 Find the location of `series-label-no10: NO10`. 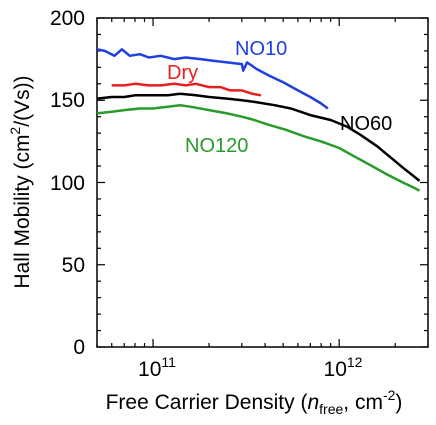

series-label-no10: NO10 is located at coordinates (261, 49).